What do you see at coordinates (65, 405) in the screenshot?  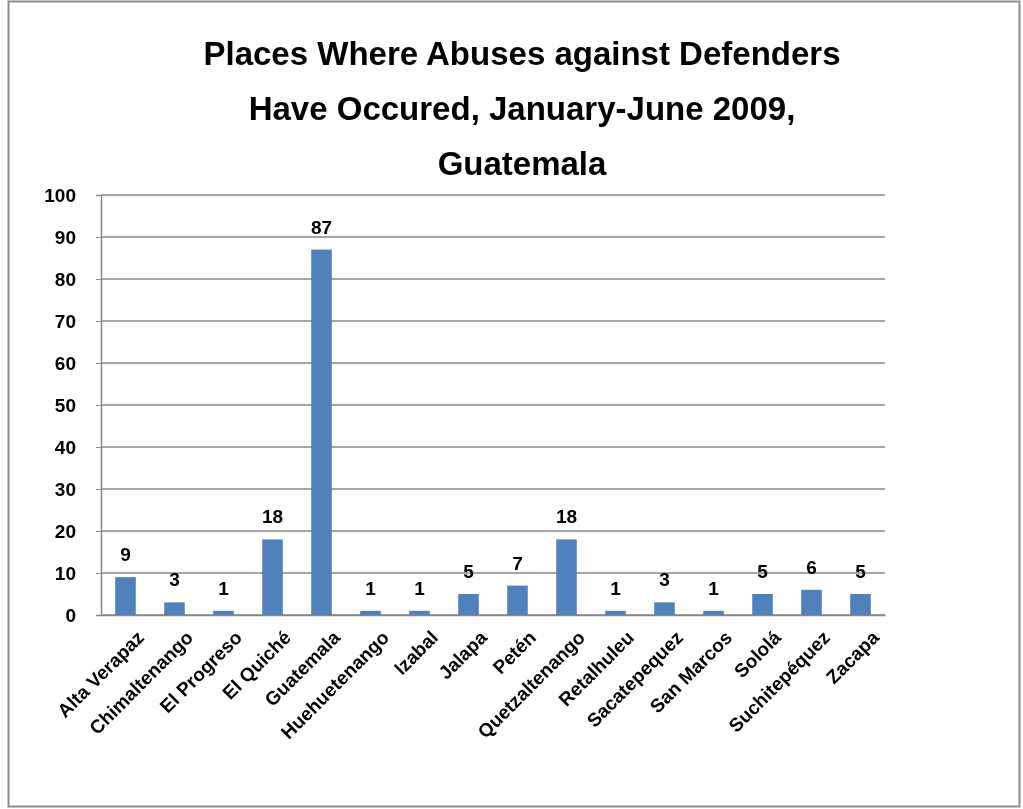 I see `y-tick-label: 50` at bounding box center [65, 405].